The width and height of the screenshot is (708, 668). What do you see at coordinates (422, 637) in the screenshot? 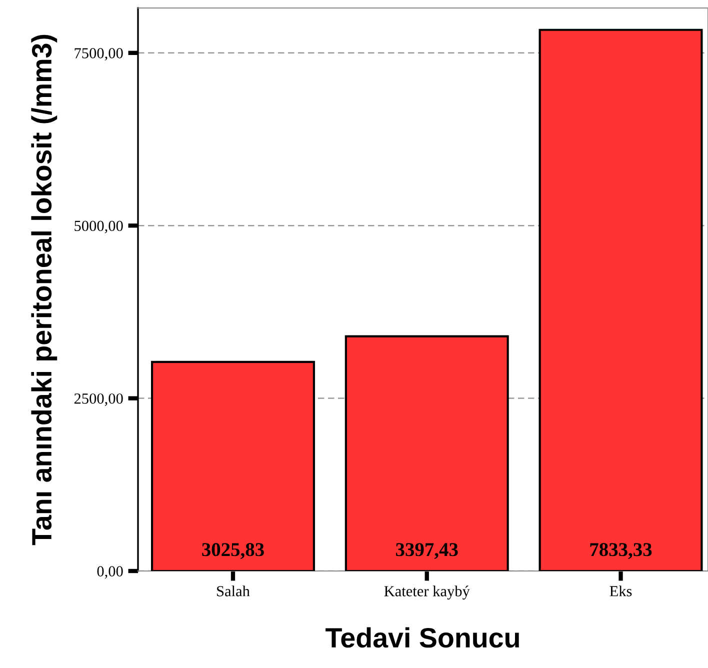
I see `x-axis-title: Tedavi Sonucu` at bounding box center [422, 637].